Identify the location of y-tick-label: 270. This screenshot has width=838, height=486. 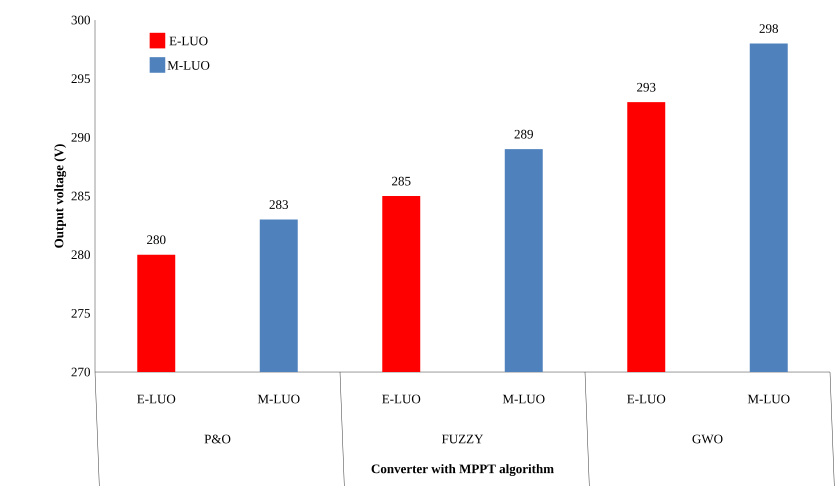
(81, 372).